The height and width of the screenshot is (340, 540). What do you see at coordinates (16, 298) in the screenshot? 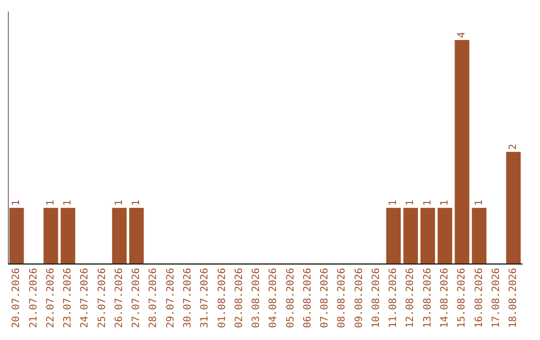
I see `x-tick-label: 20.07.2026` at bounding box center [16, 298].